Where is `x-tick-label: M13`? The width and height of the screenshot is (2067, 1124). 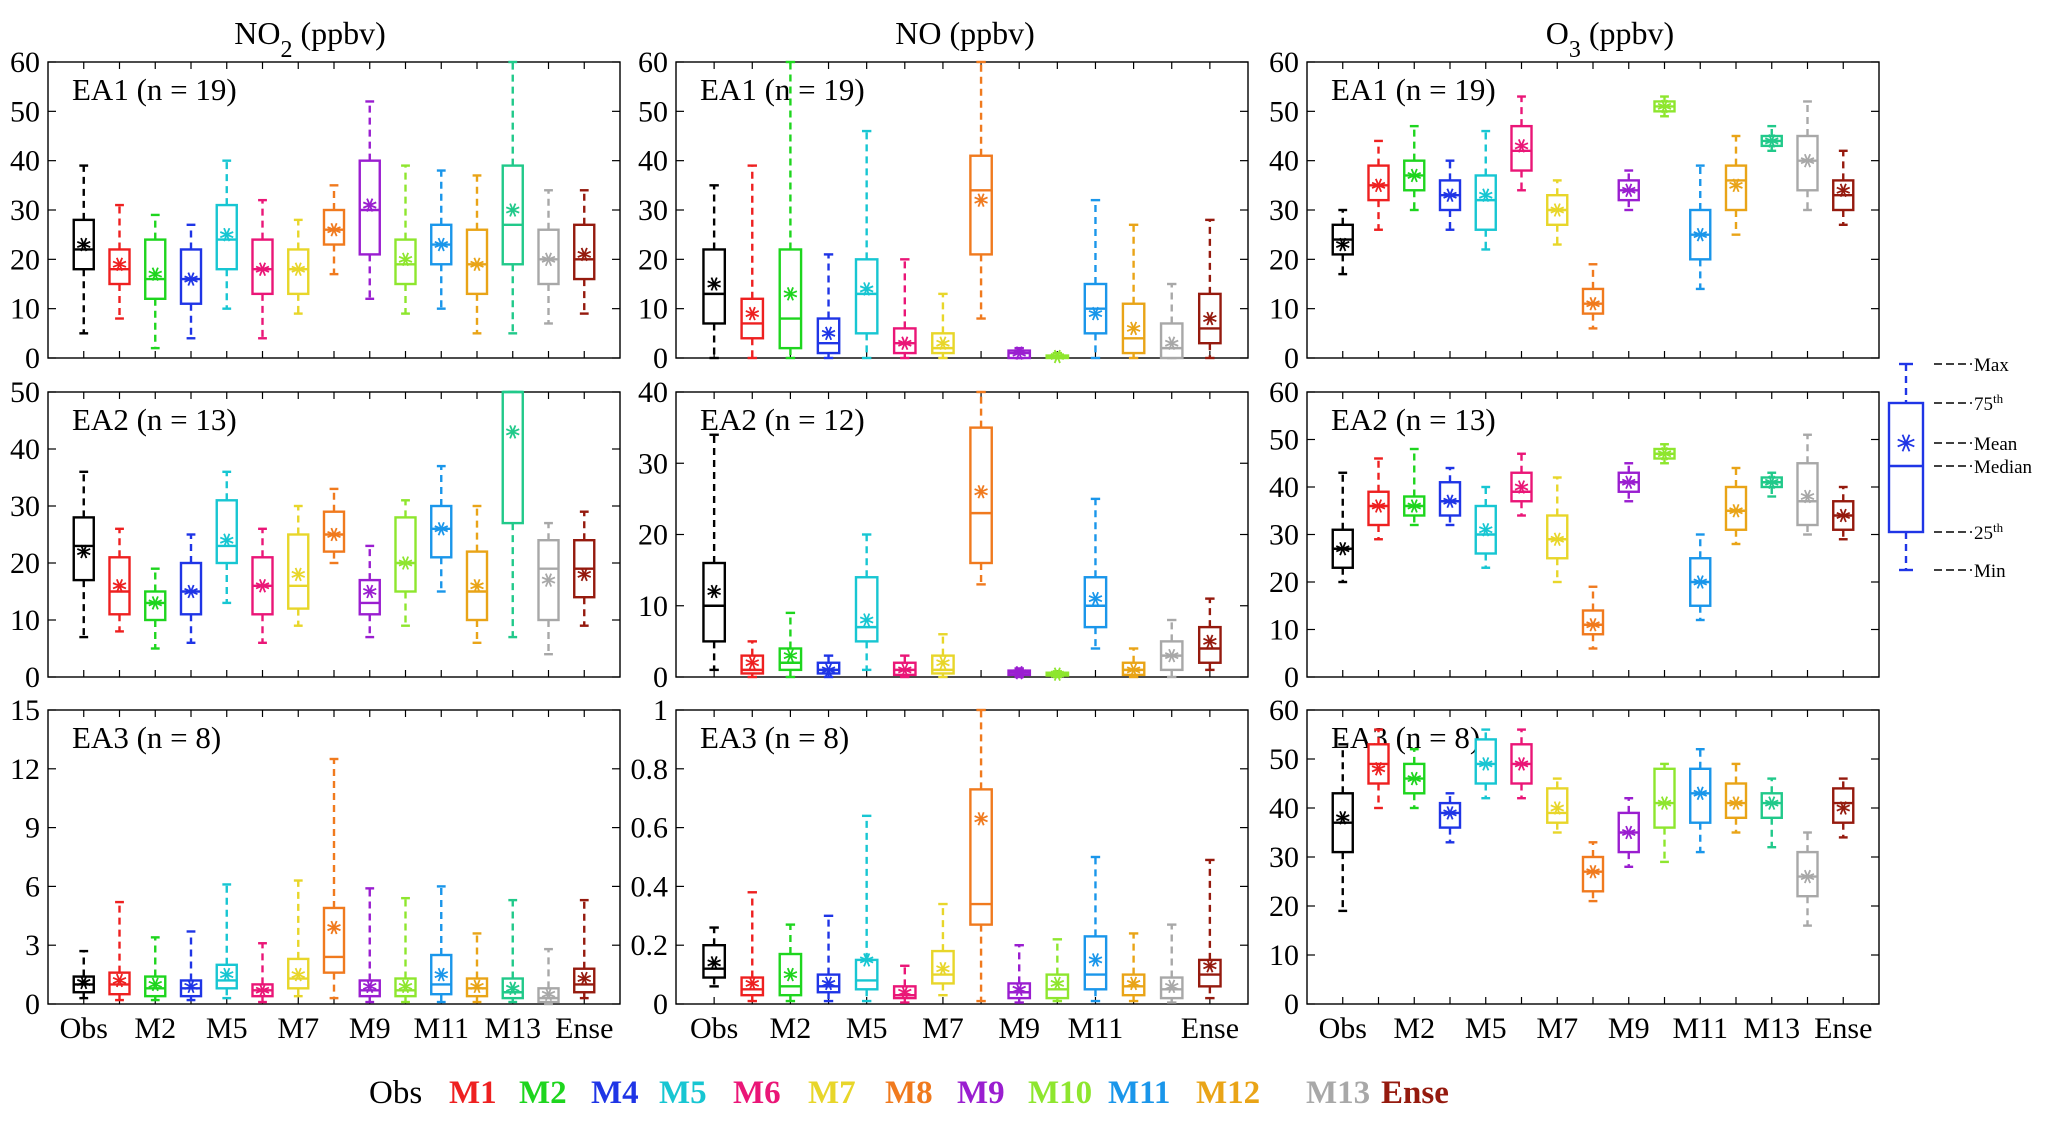
x-tick-label: M13 is located at coordinates (1771, 1028).